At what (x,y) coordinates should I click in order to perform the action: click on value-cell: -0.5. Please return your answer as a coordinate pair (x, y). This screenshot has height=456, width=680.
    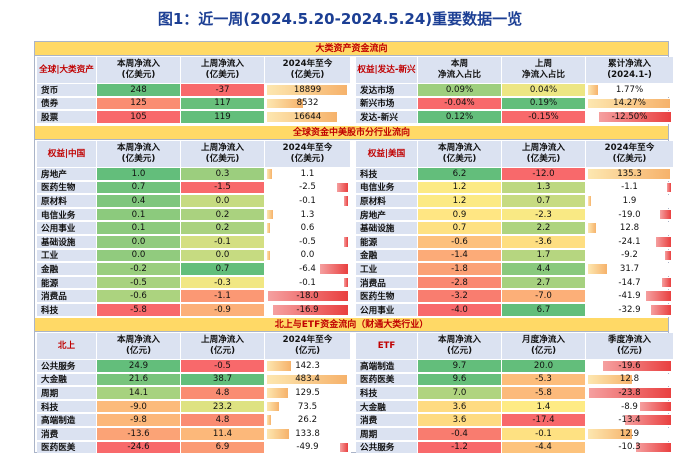
    Looking at the image, I should click on (139, 282).